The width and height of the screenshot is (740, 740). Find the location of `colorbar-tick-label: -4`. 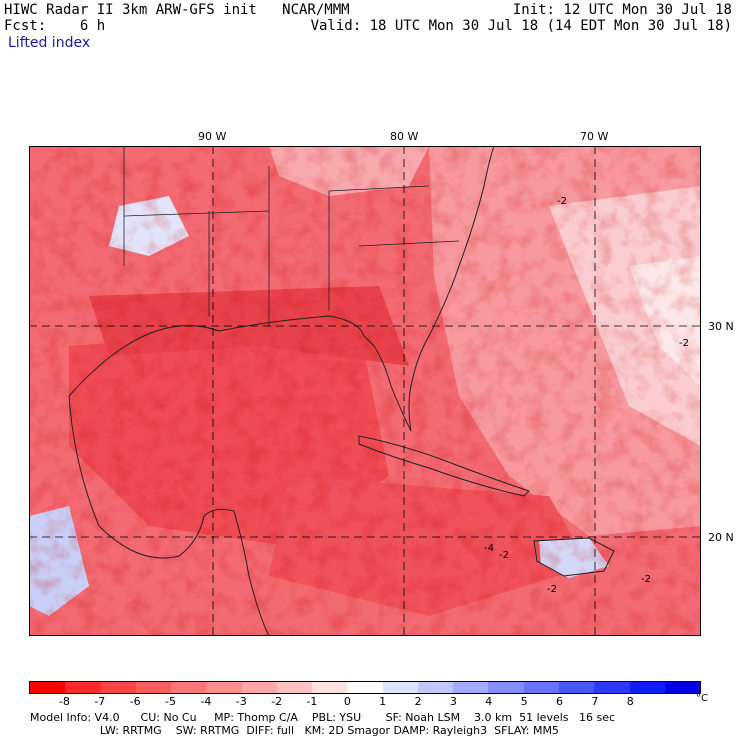

colorbar-tick-label: -4 is located at coordinates (206, 701).